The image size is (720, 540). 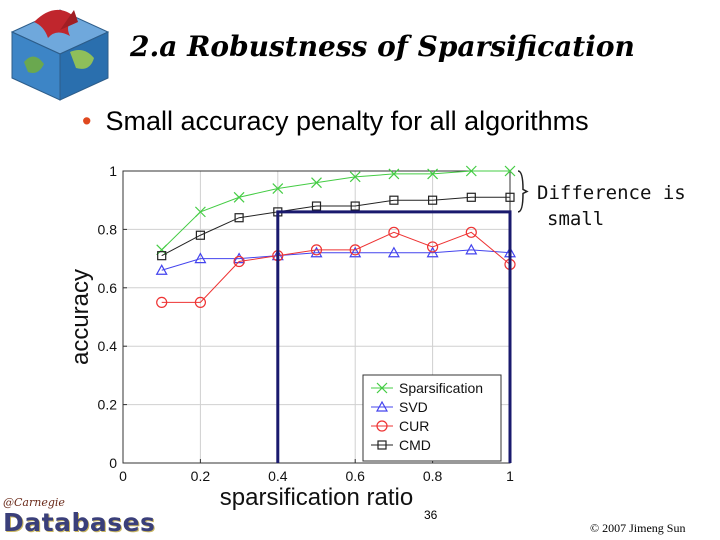 What do you see at coordinates (108, 405) in the screenshot?
I see `y-tick-label: 0.2` at bounding box center [108, 405].